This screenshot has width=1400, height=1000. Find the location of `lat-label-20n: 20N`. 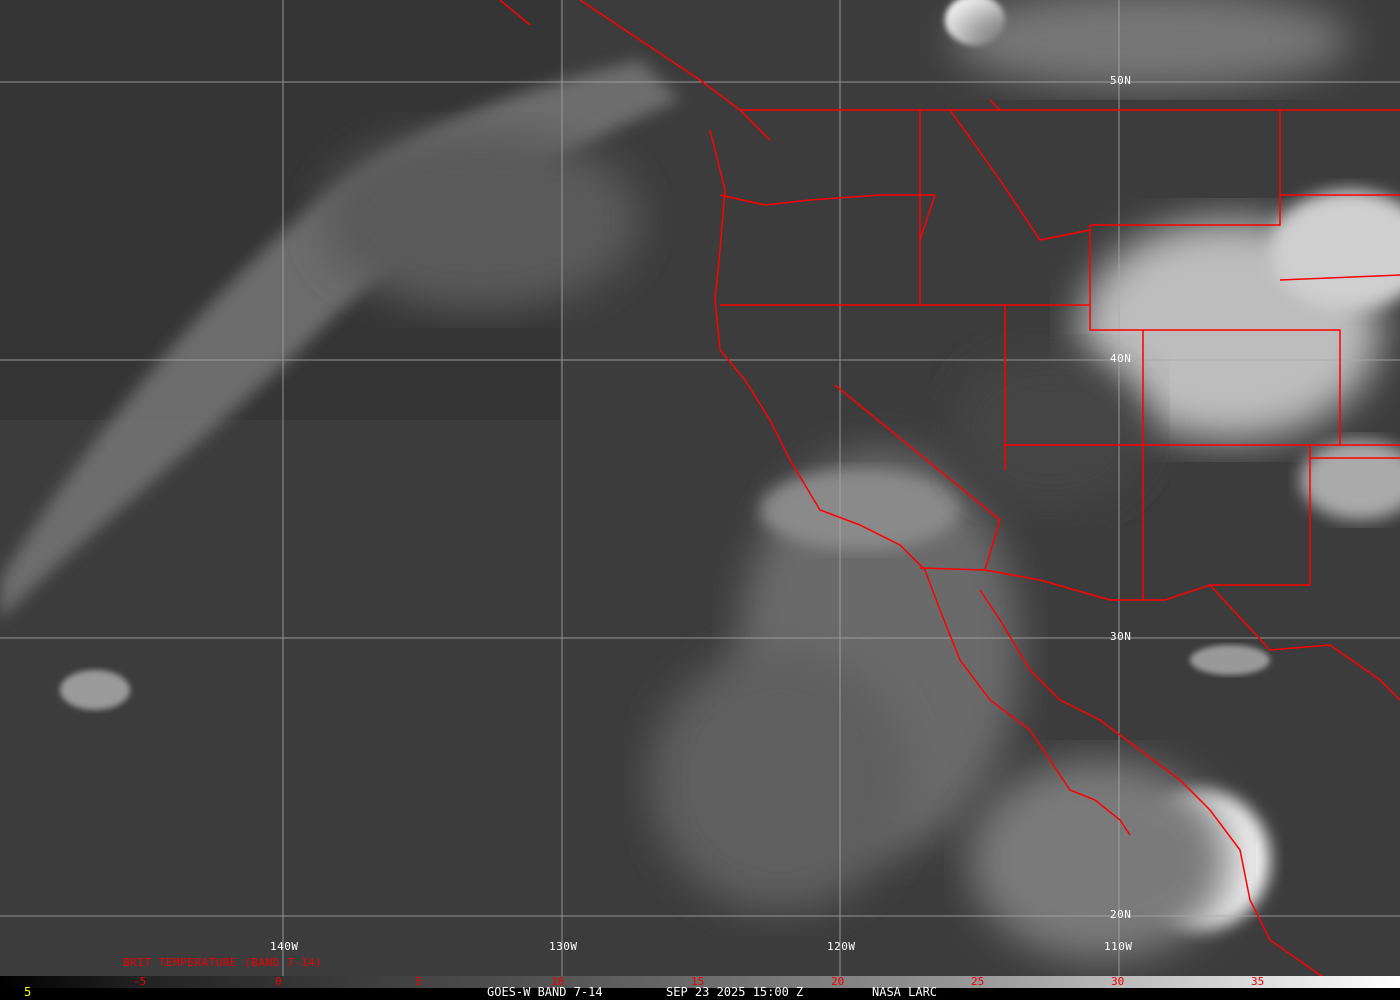

lat-label-20n: 20N is located at coordinates (1121, 914).